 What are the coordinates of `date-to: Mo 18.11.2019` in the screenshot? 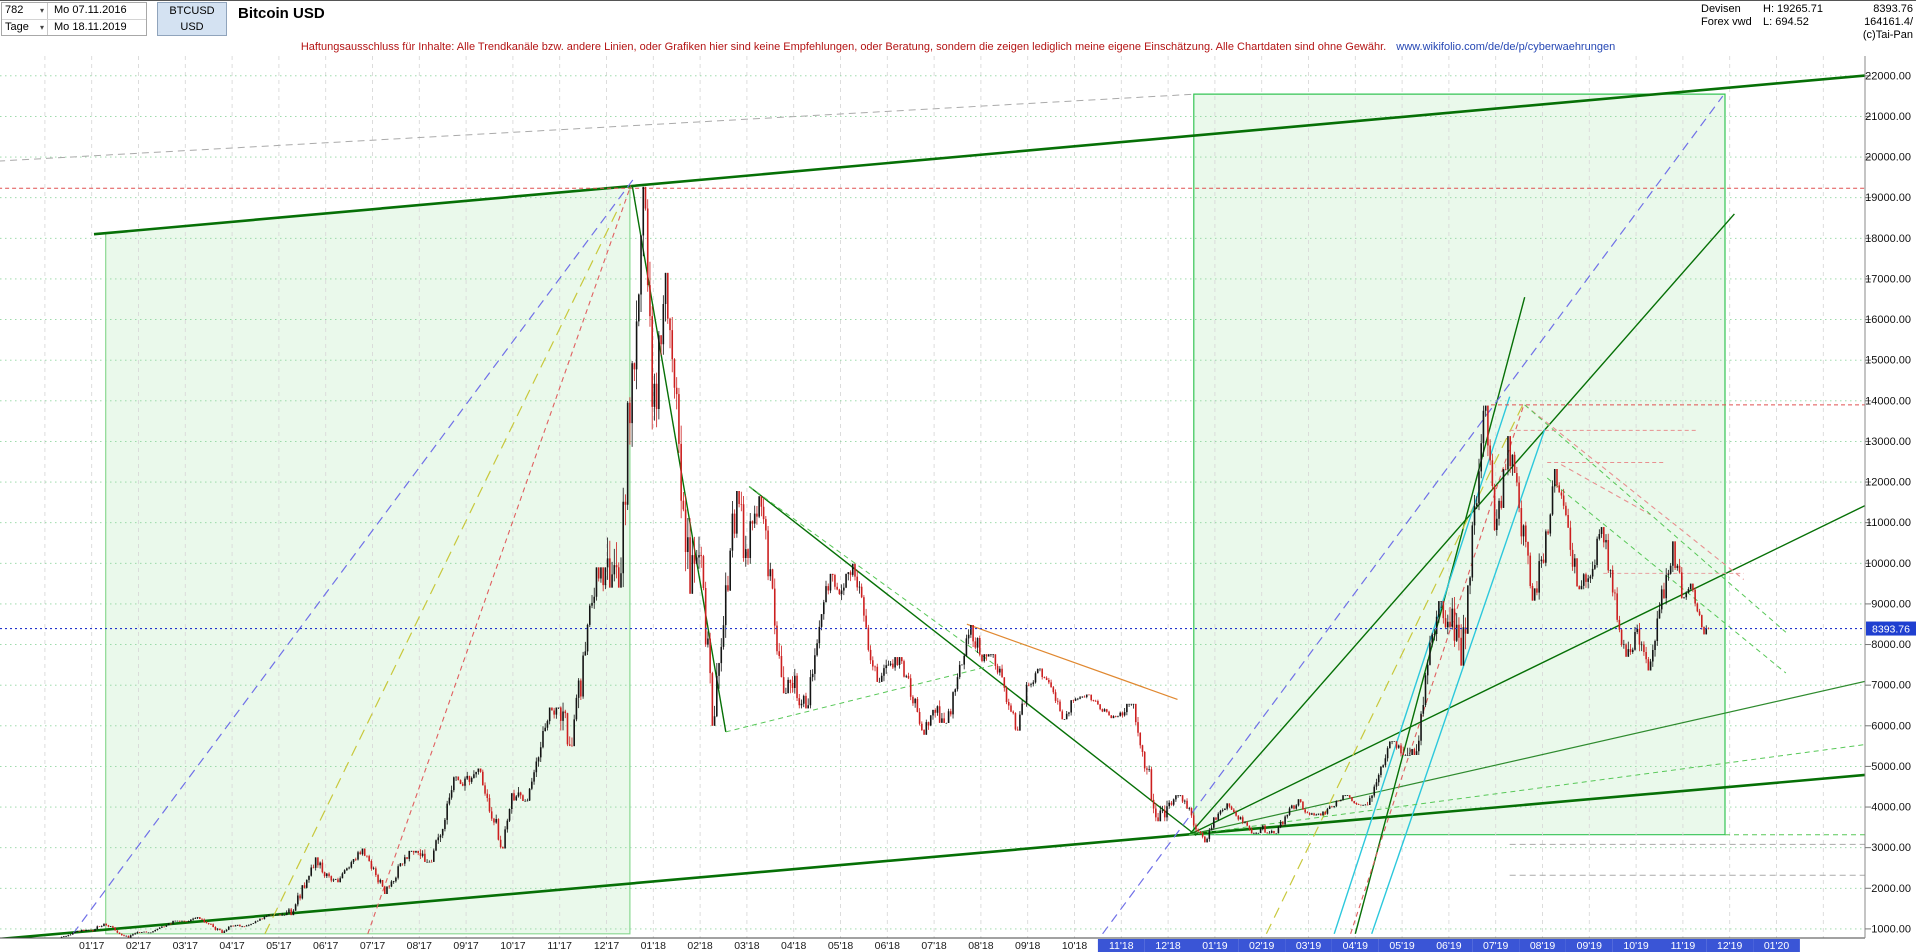 It's located at (90, 27).